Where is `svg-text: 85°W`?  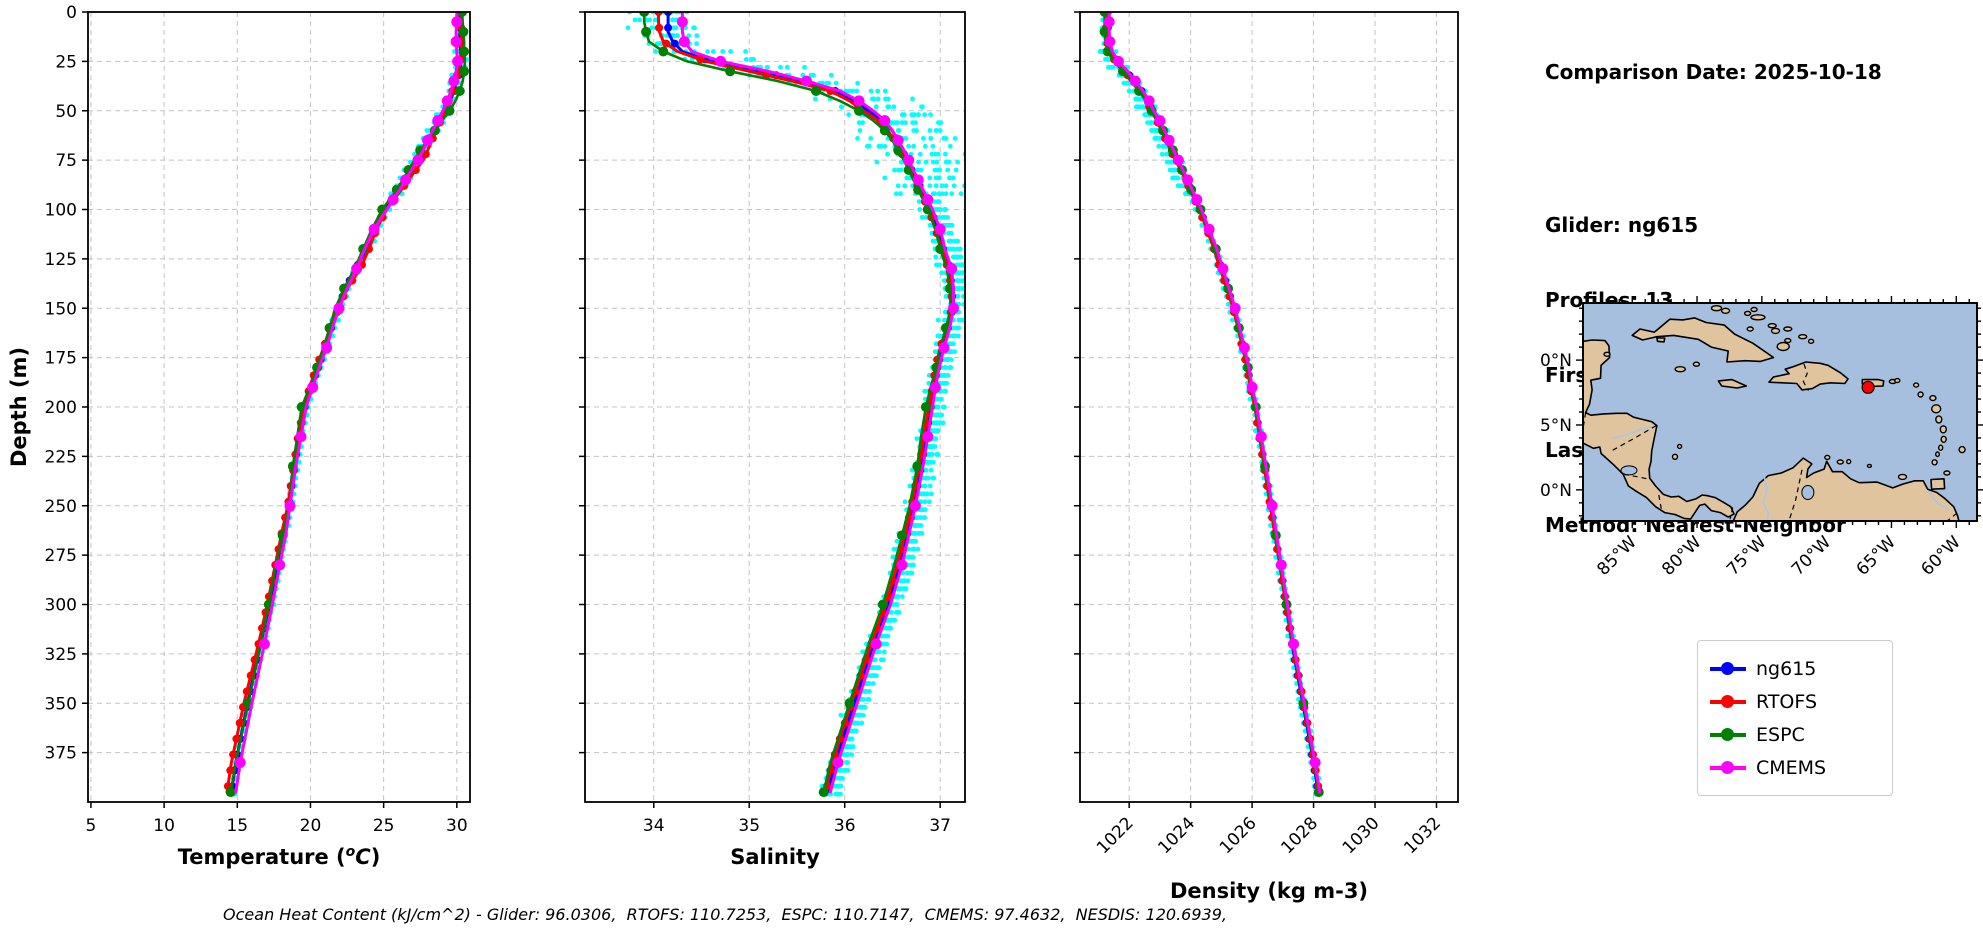 svg-text: 85°W is located at coordinates (1616, 555).